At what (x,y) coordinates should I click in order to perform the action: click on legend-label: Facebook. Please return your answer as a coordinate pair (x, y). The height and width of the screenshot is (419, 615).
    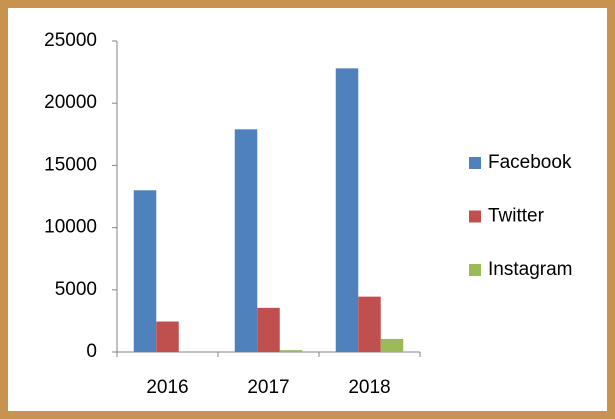
    Looking at the image, I should click on (530, 162).